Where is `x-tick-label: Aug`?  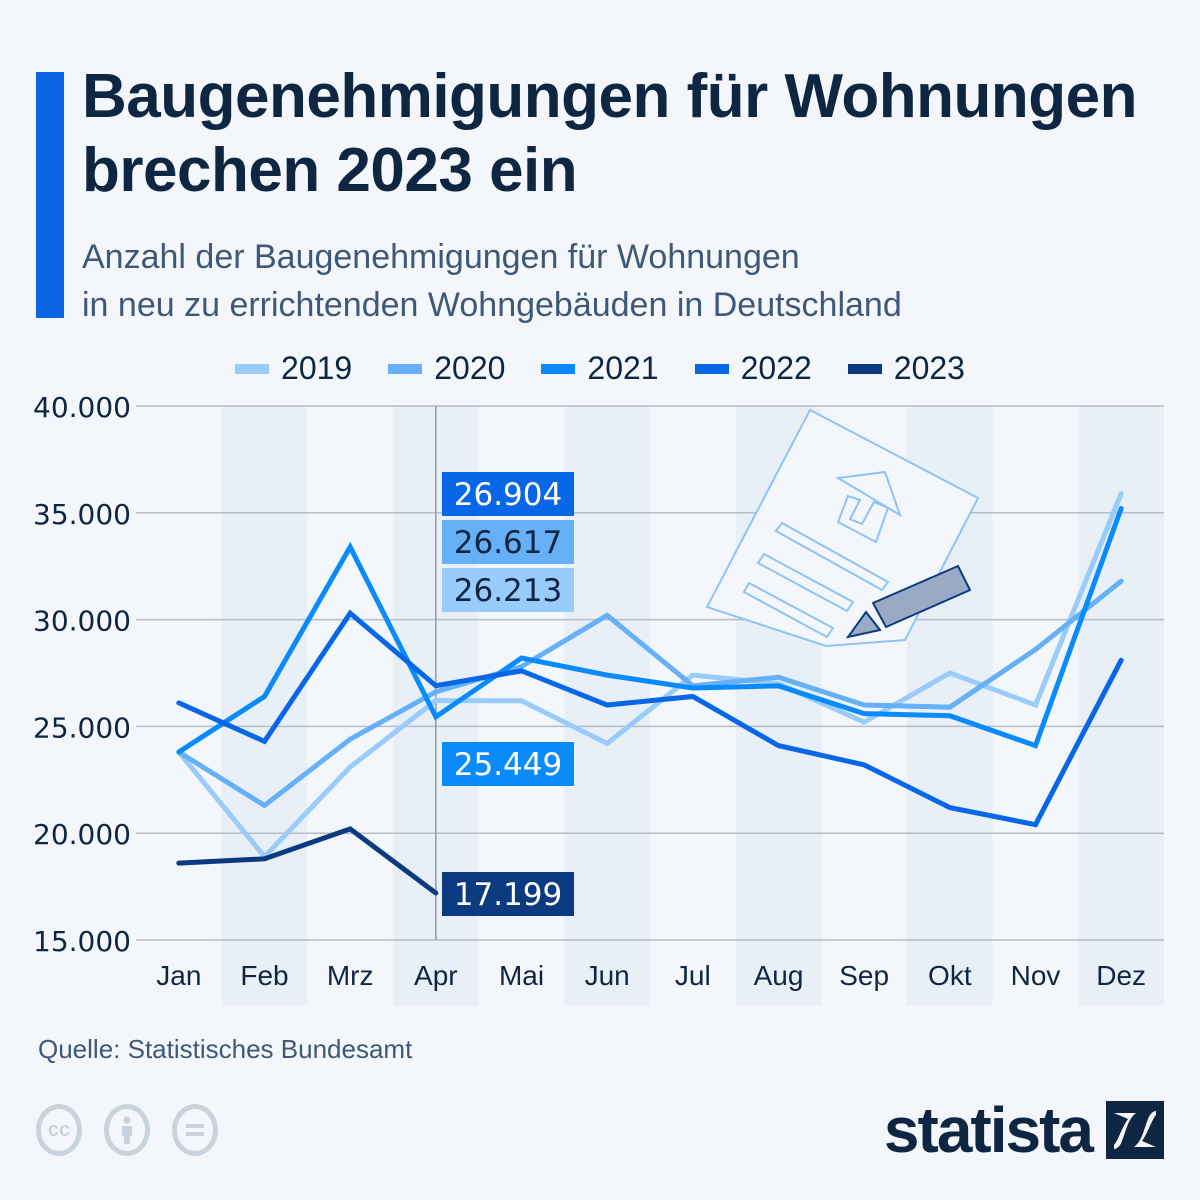 x-tick-label: Aug is located at coordinates (779, 975).